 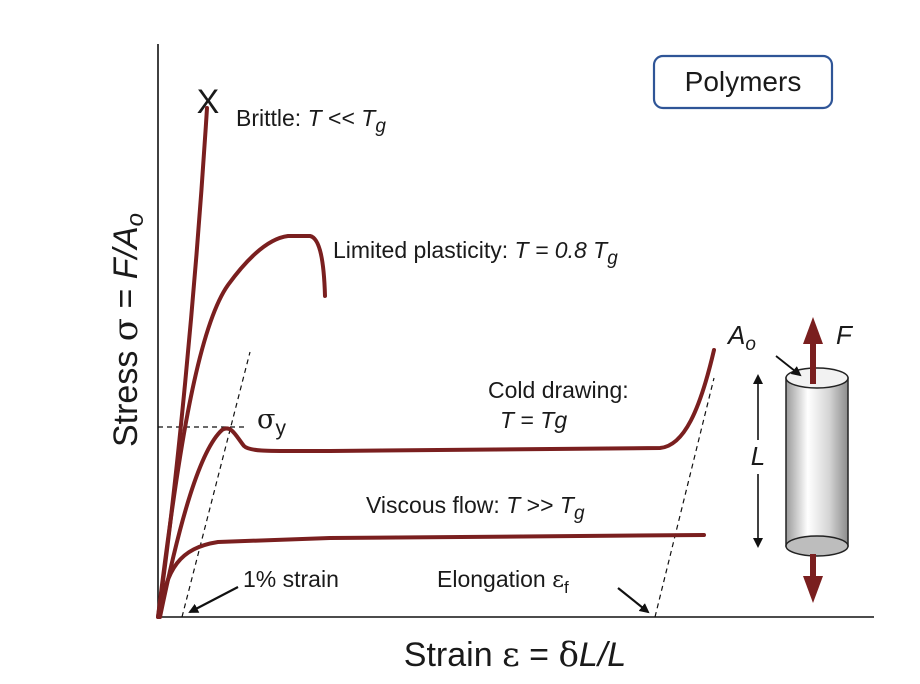 I want to click on fracture-mark: X, so click(x=208, y=102).